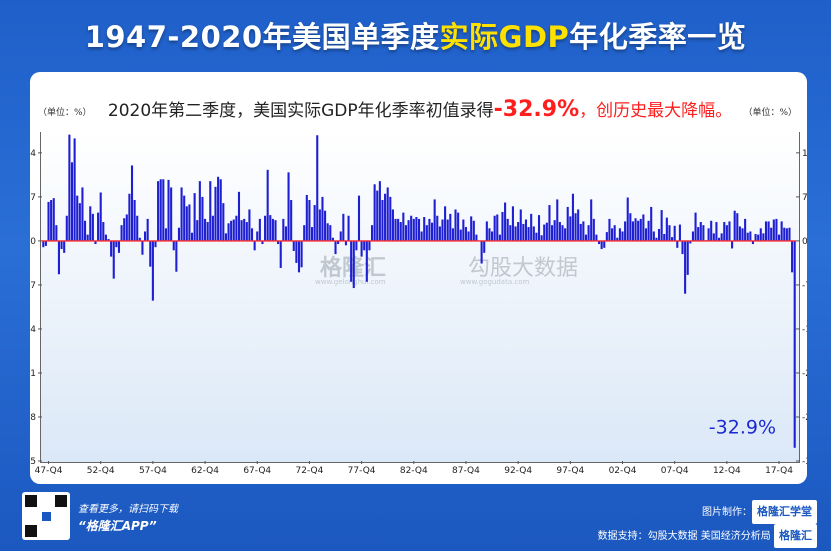 Image resolution: width=831 pixels, height=551 pixels. I want to click on chart-subtitle: 2020年第二季度，美国实际GDP年化季率初值录得-32.9%，创历史最大降幅。, so click(420, 109).